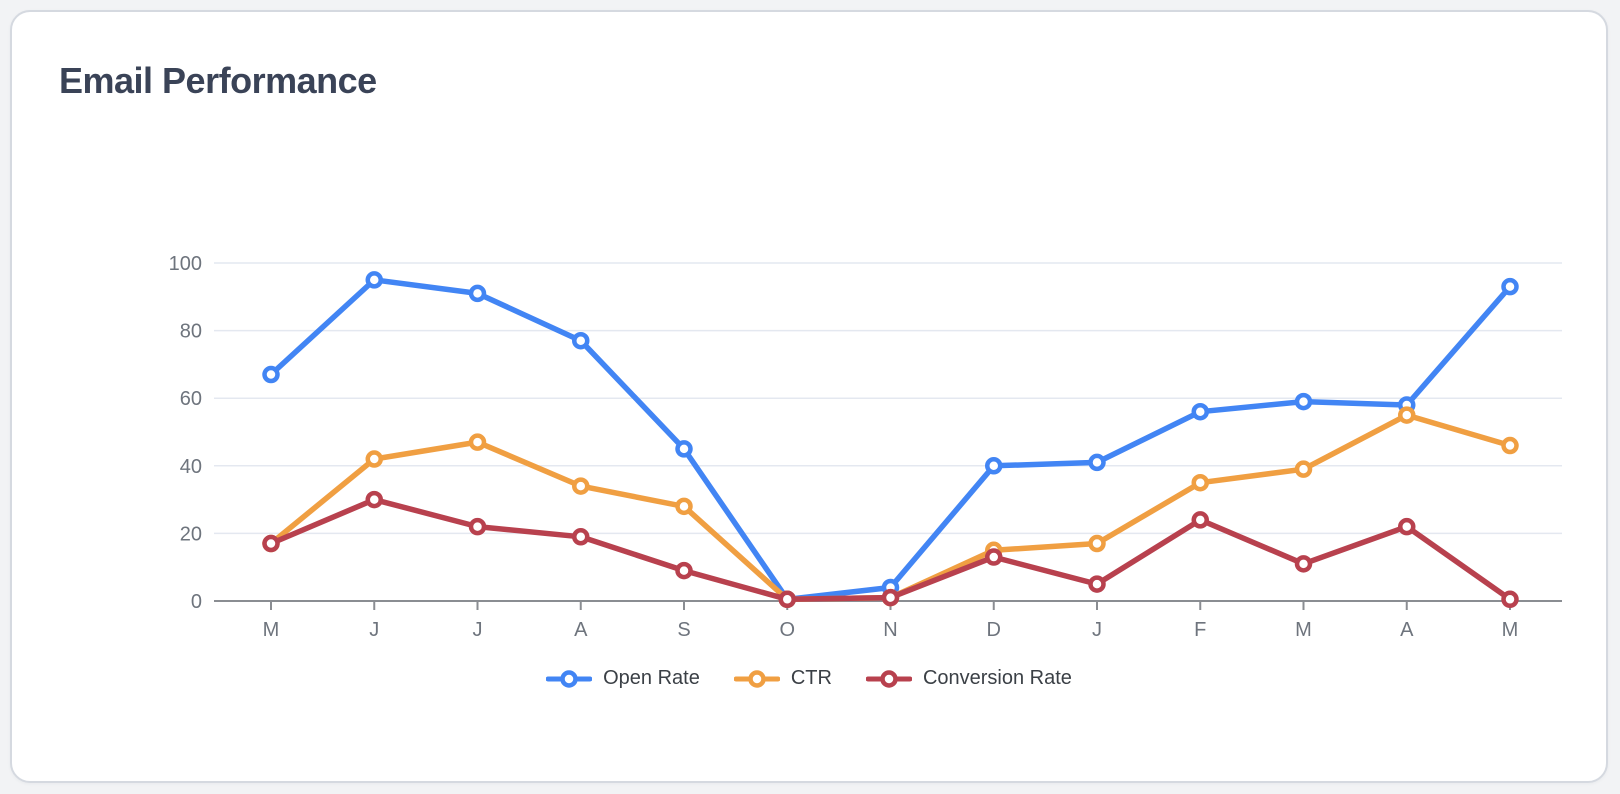 This screenshot has width=1620, height=794. I want to click on legend-item-open-rate: Open Rate, so click(623, 678).